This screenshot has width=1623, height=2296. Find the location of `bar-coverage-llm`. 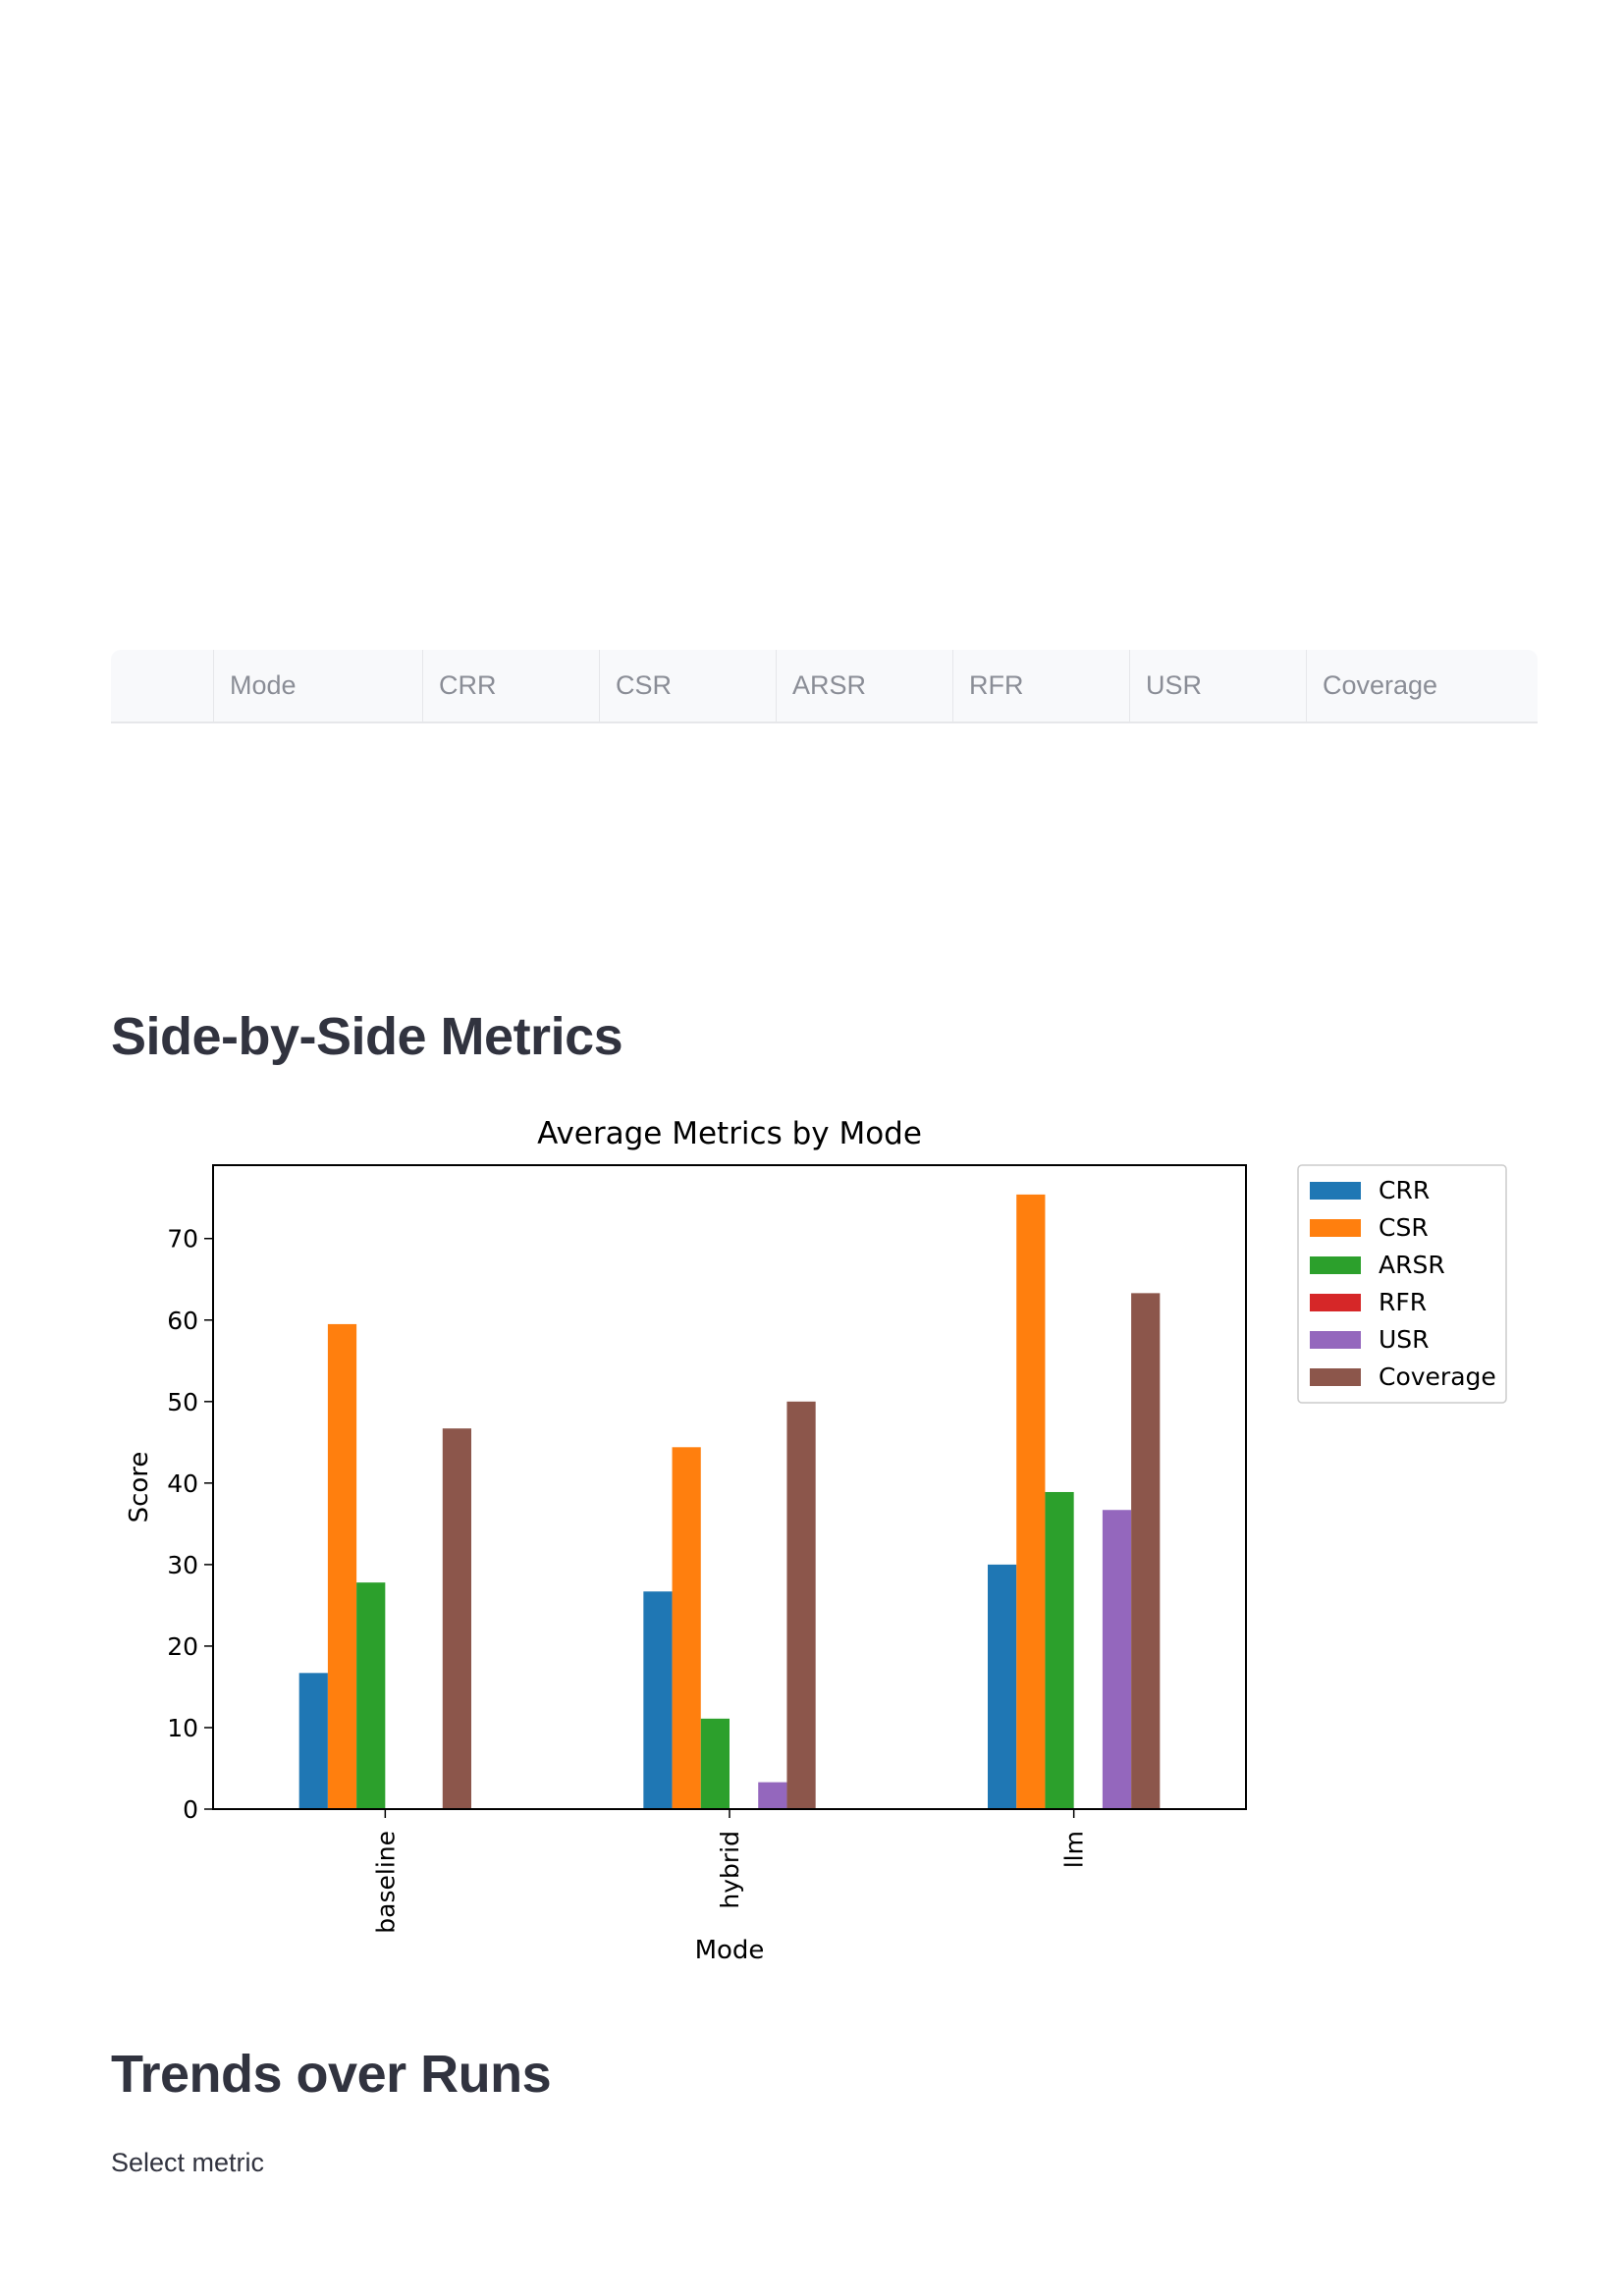

bar-coverage-llm is located at coordinates (1146, 1551).